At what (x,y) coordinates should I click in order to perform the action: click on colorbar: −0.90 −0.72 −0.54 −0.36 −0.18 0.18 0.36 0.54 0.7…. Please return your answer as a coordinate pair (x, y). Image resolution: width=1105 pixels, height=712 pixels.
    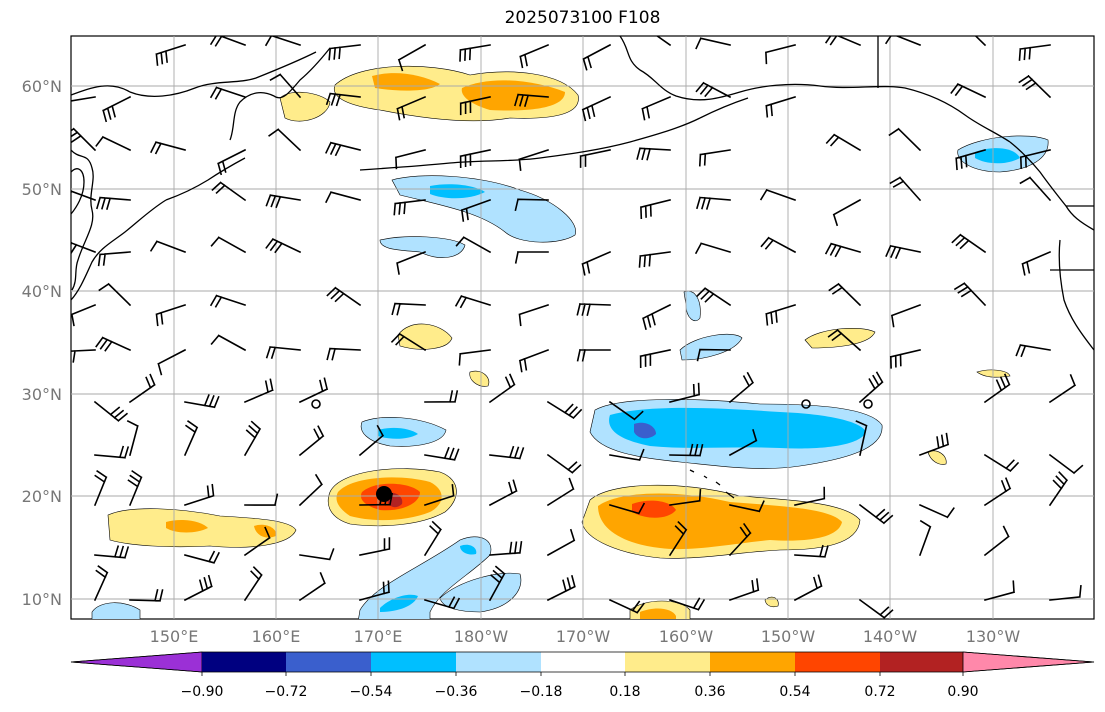
    Looking at the image, I should click on (582, 675).